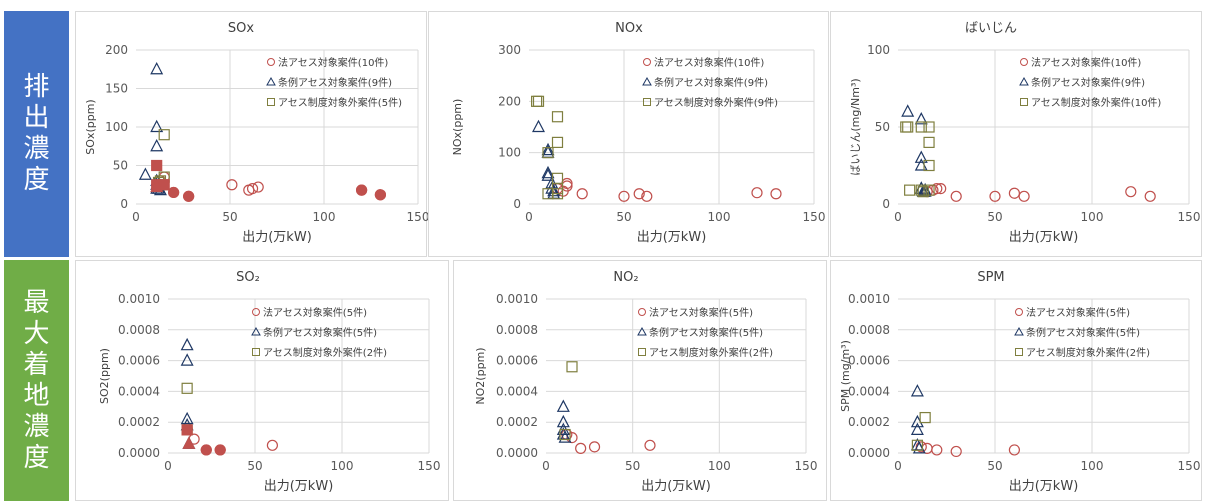  I want to click on y-tick-label: 0.0010, so click(517, 299).